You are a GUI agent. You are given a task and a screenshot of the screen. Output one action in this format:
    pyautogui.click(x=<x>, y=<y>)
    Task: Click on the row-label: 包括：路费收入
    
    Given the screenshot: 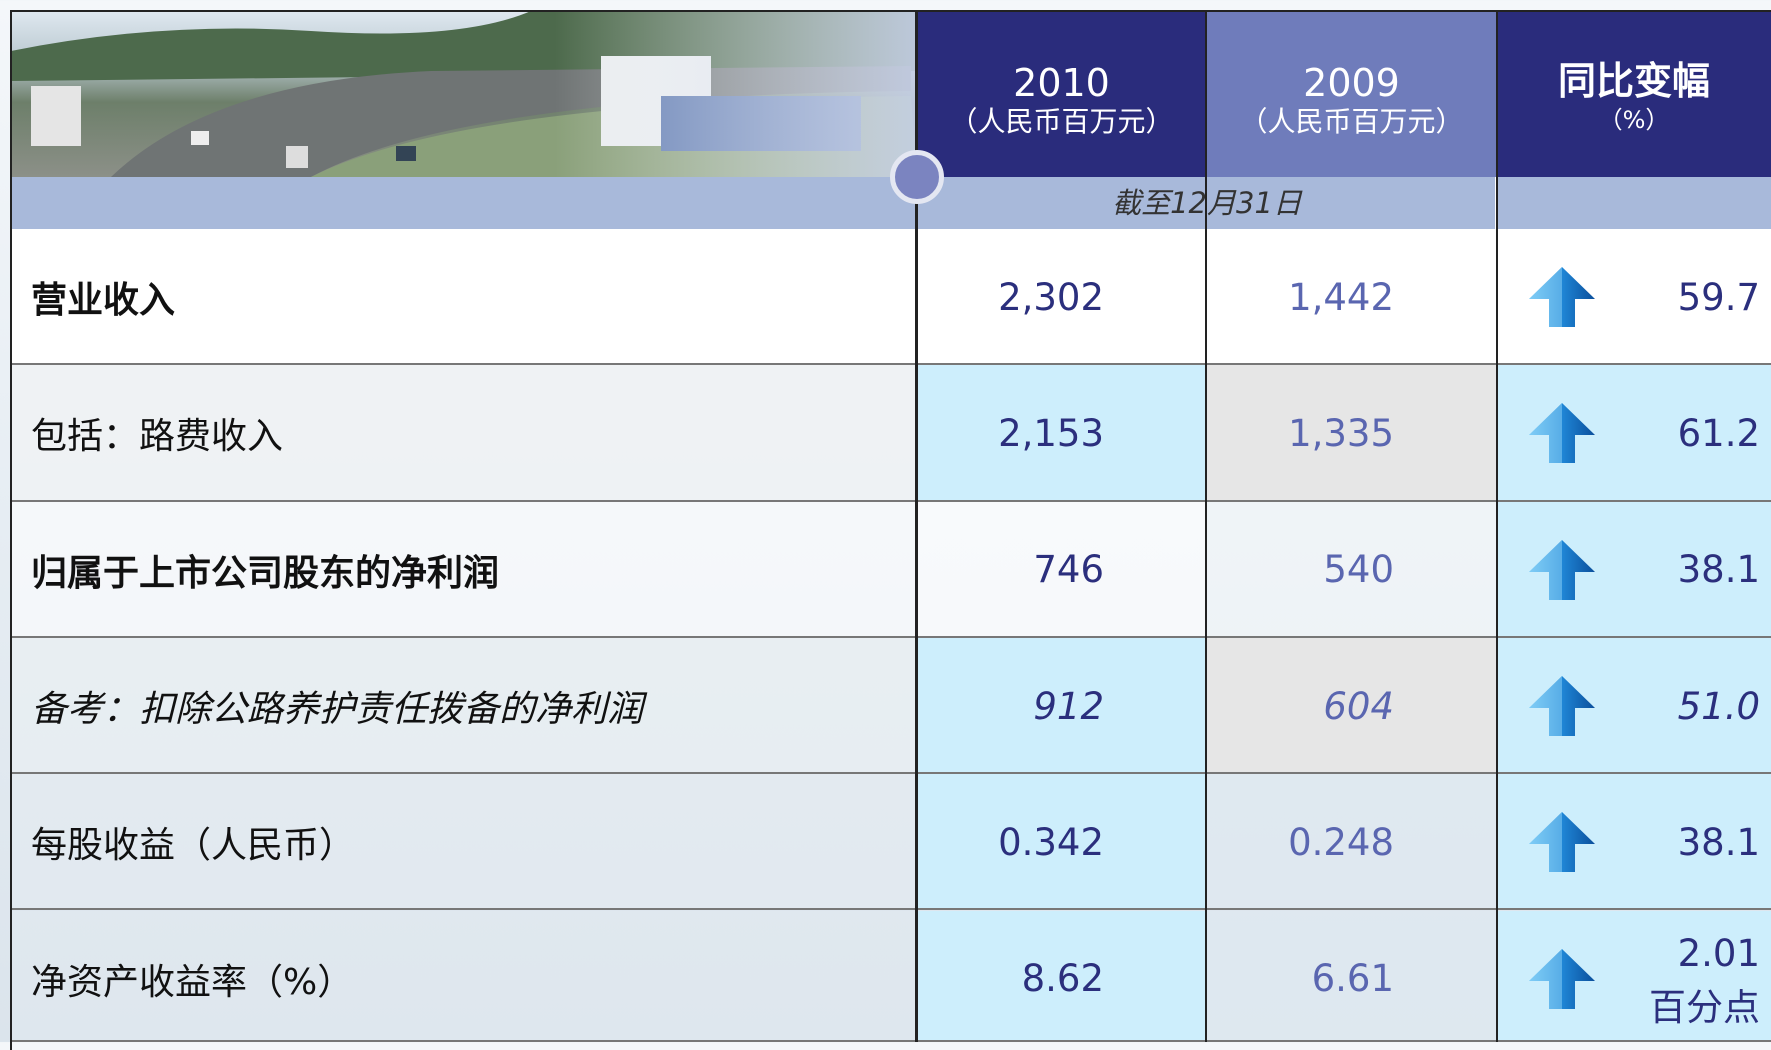 What is the action you would take?
    pyautogui.click(x=157, y=437)
    